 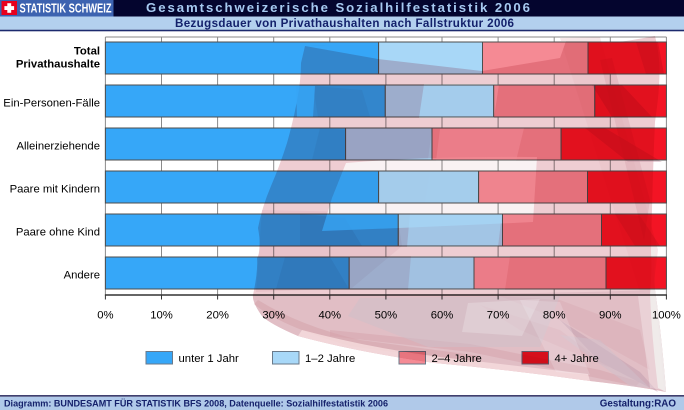 What do you see at coordinates (87, 52) in the screenshot?
I see `svg-text: Total` at bounding box center [87, 52].